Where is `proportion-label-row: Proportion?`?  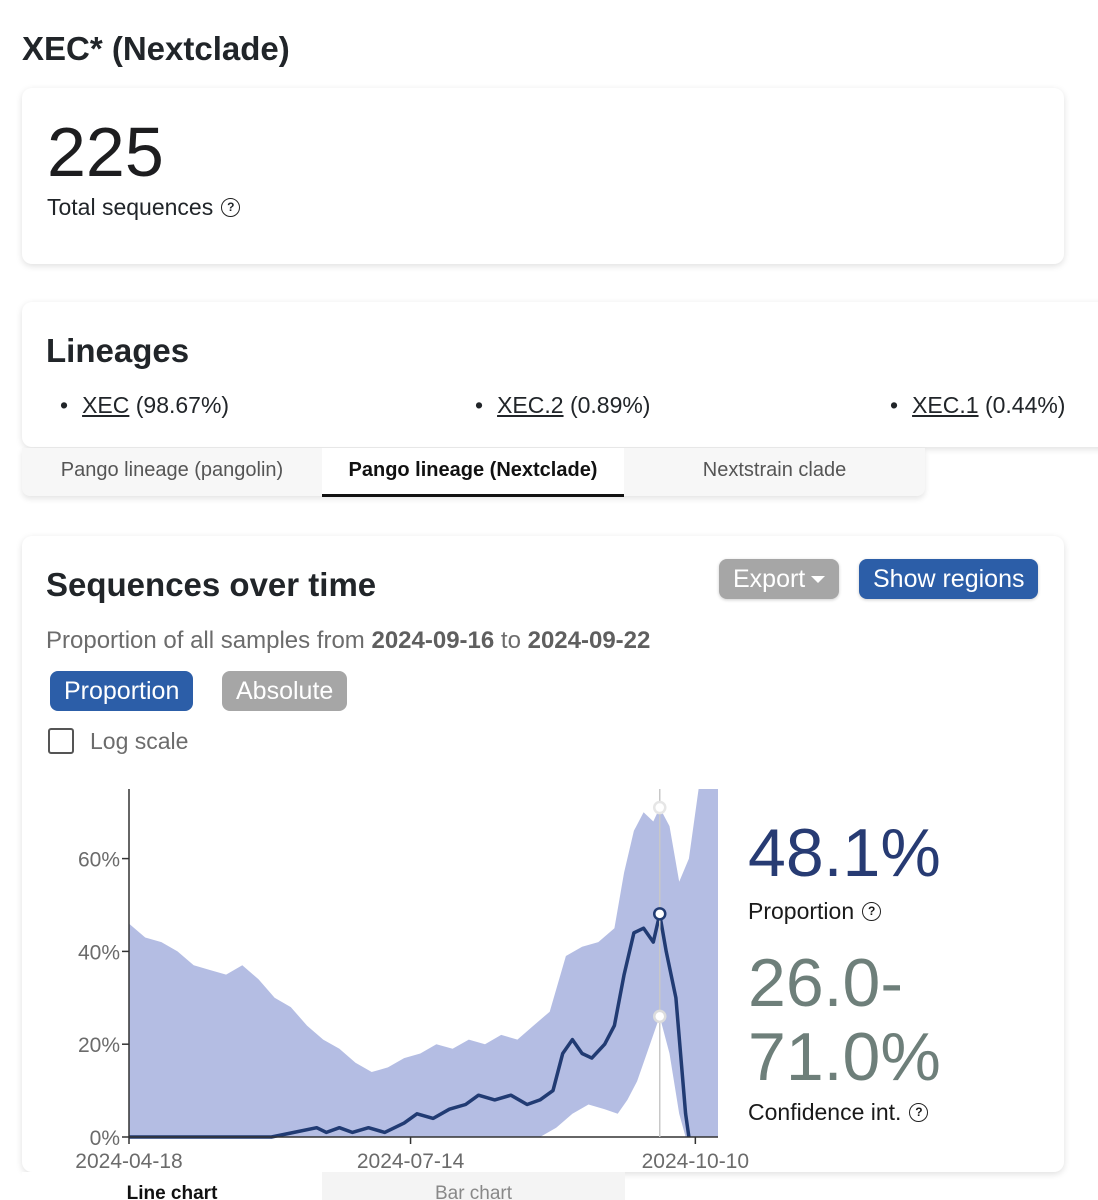
proportion-label-row: Proportion? is located at coordinates (815, 911).